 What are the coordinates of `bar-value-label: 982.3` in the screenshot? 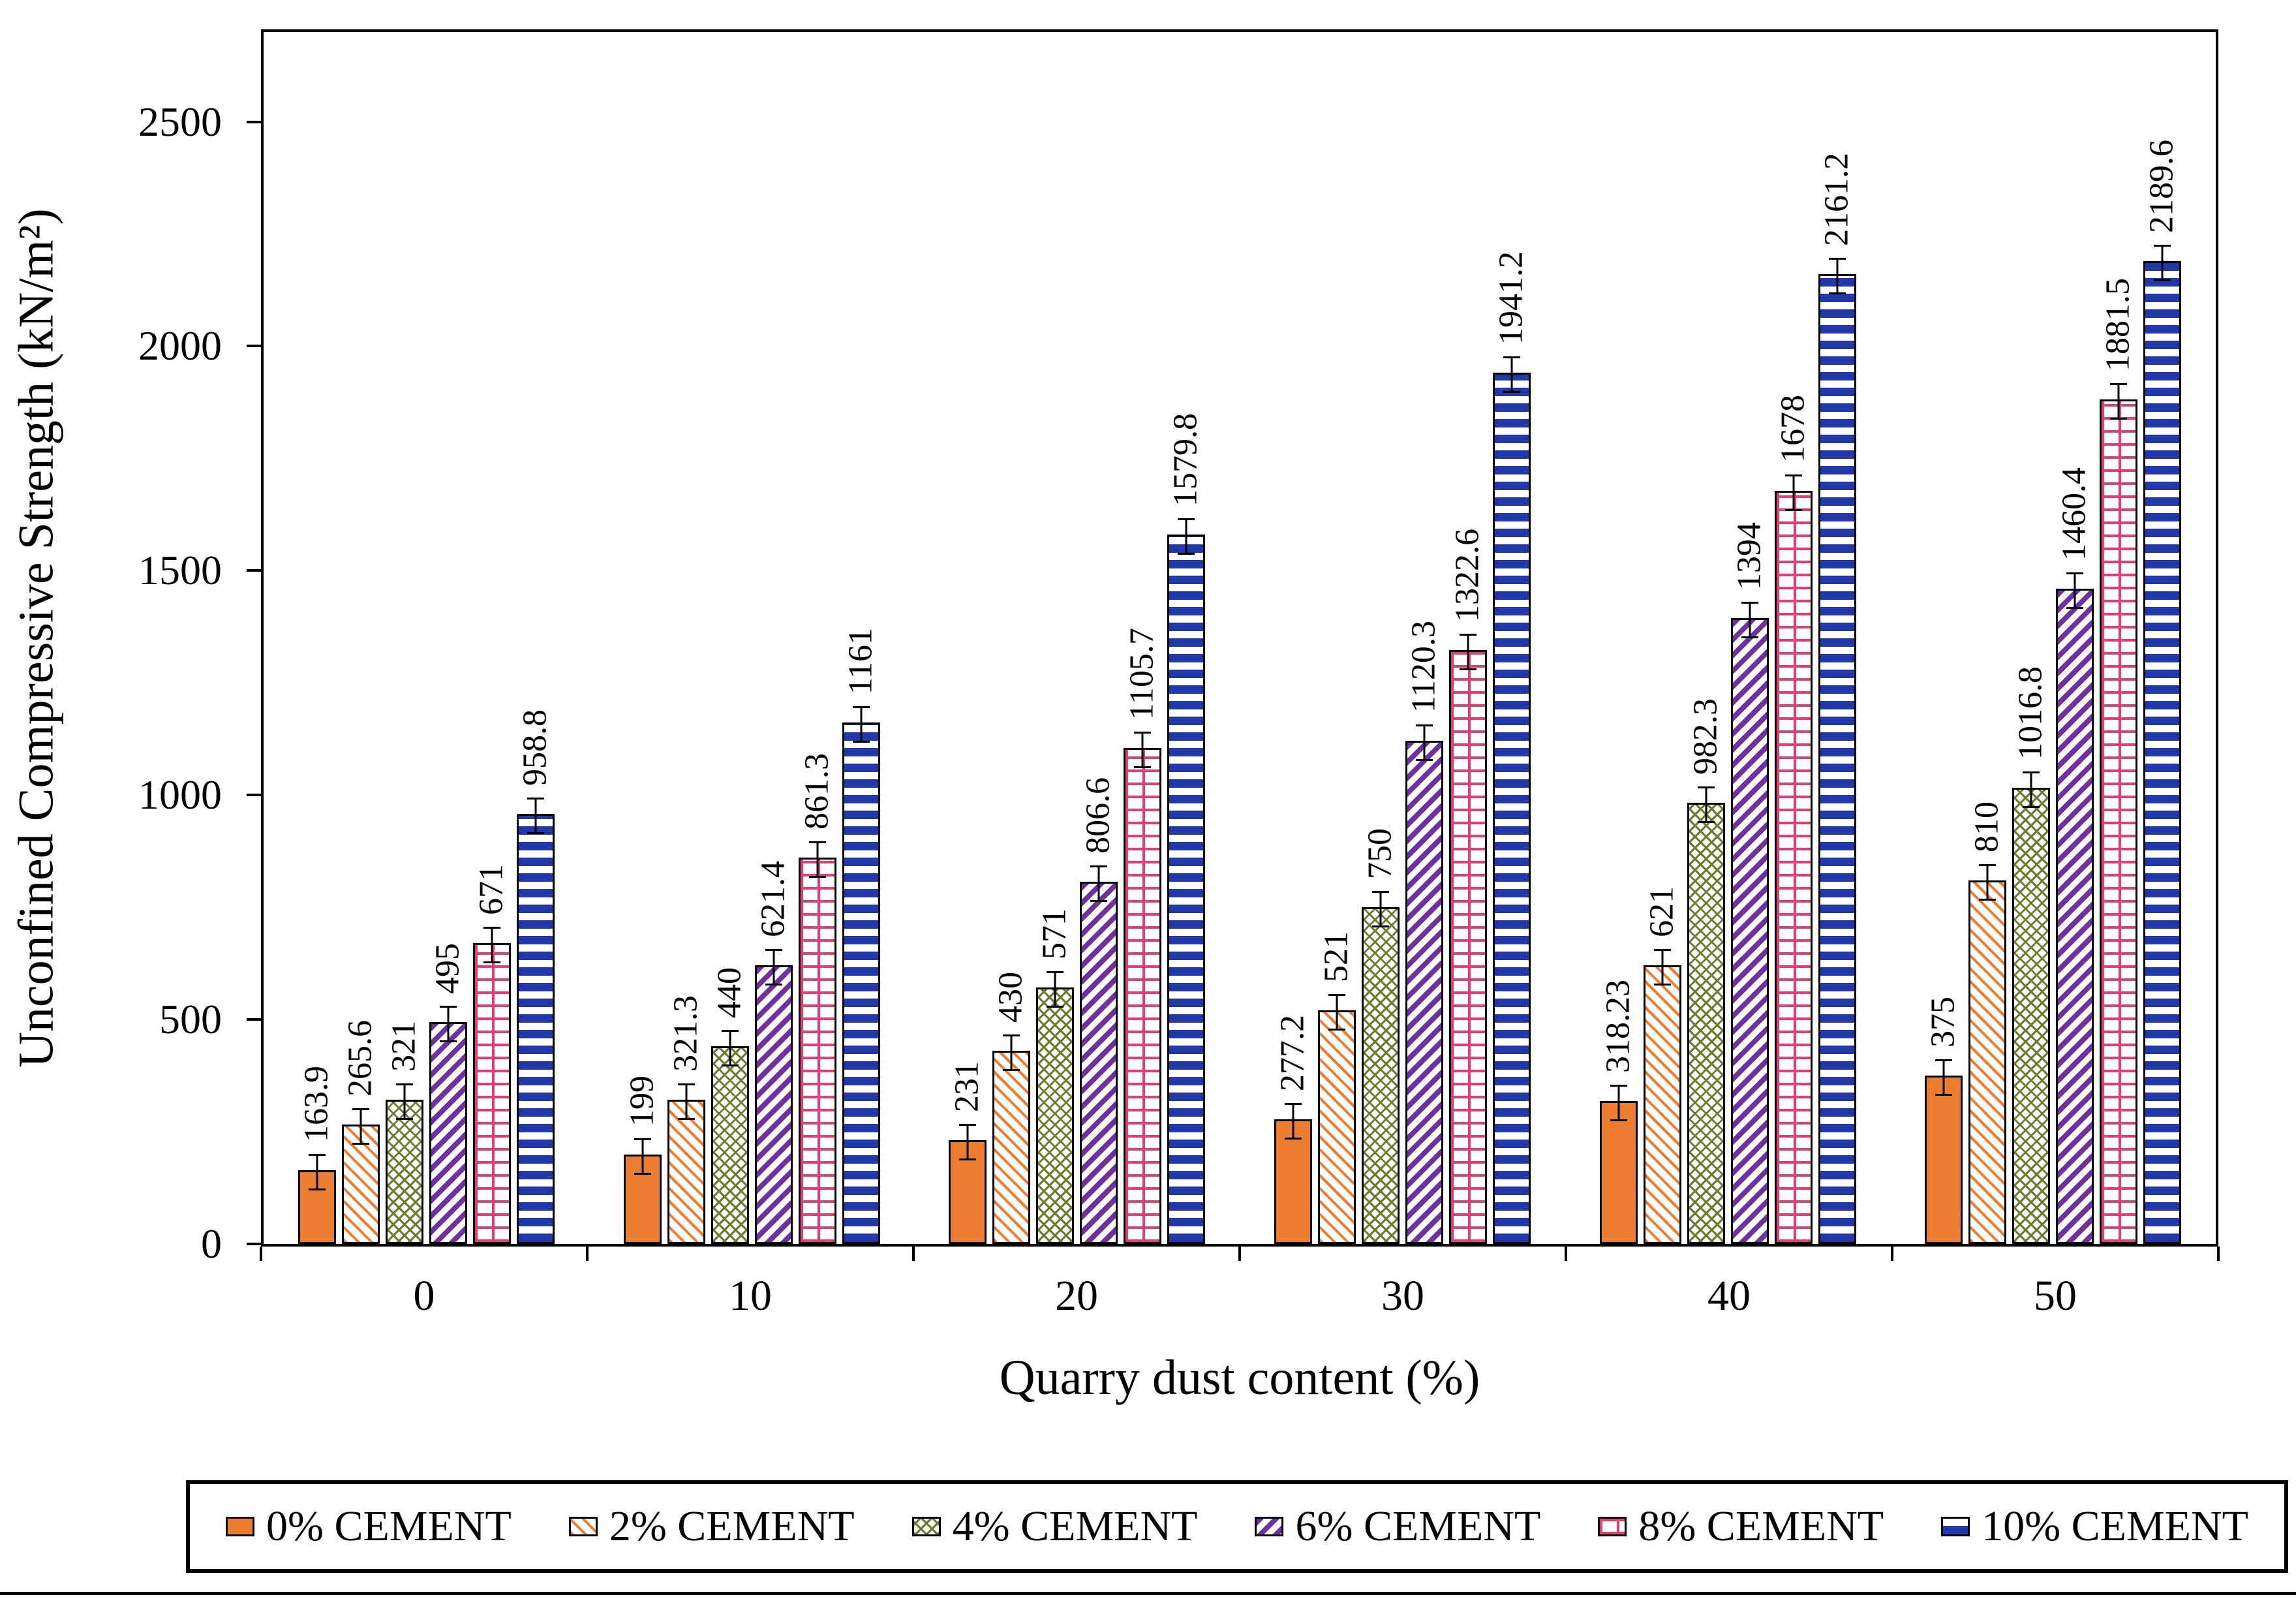 It's located at (1705, 736).